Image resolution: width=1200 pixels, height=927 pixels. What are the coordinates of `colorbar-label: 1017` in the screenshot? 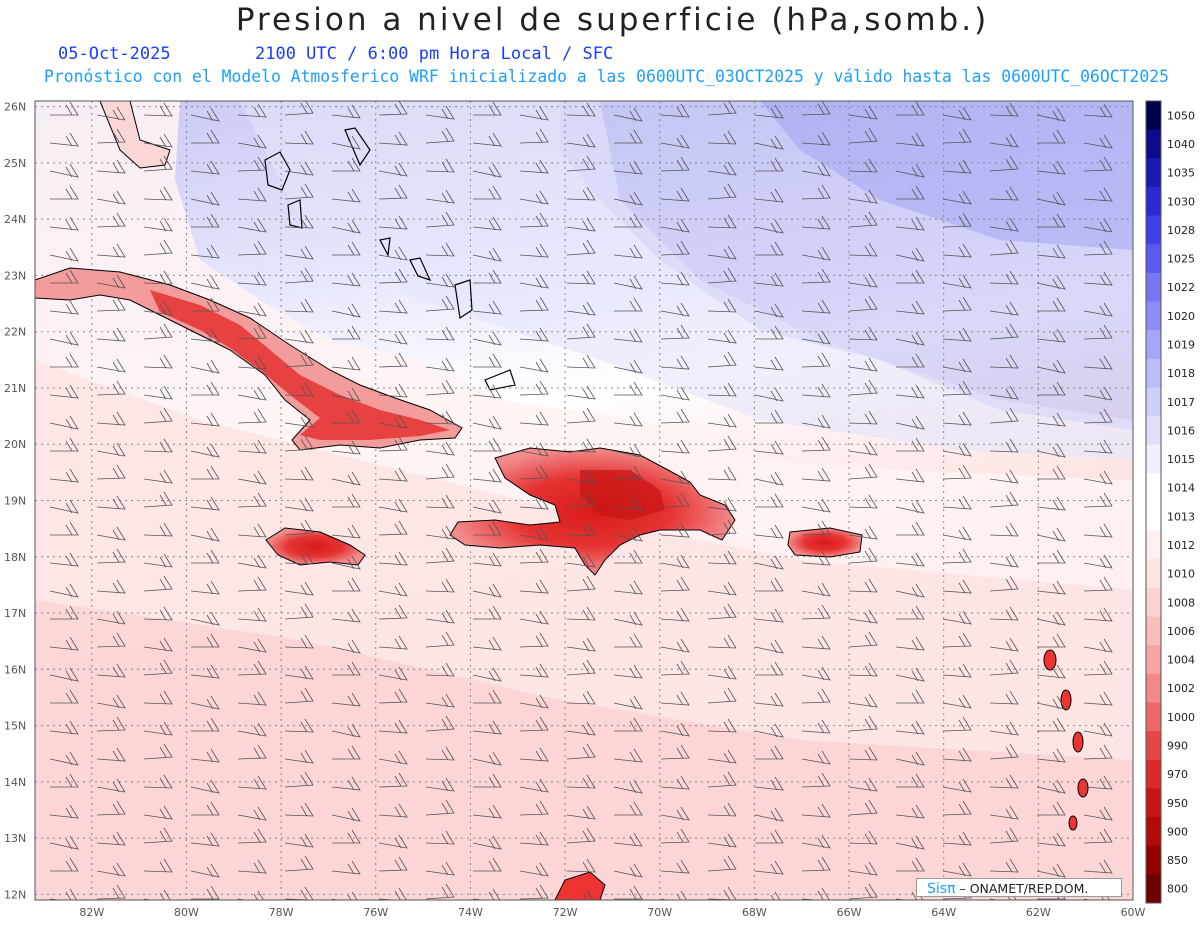 It's located at (1181, 402).